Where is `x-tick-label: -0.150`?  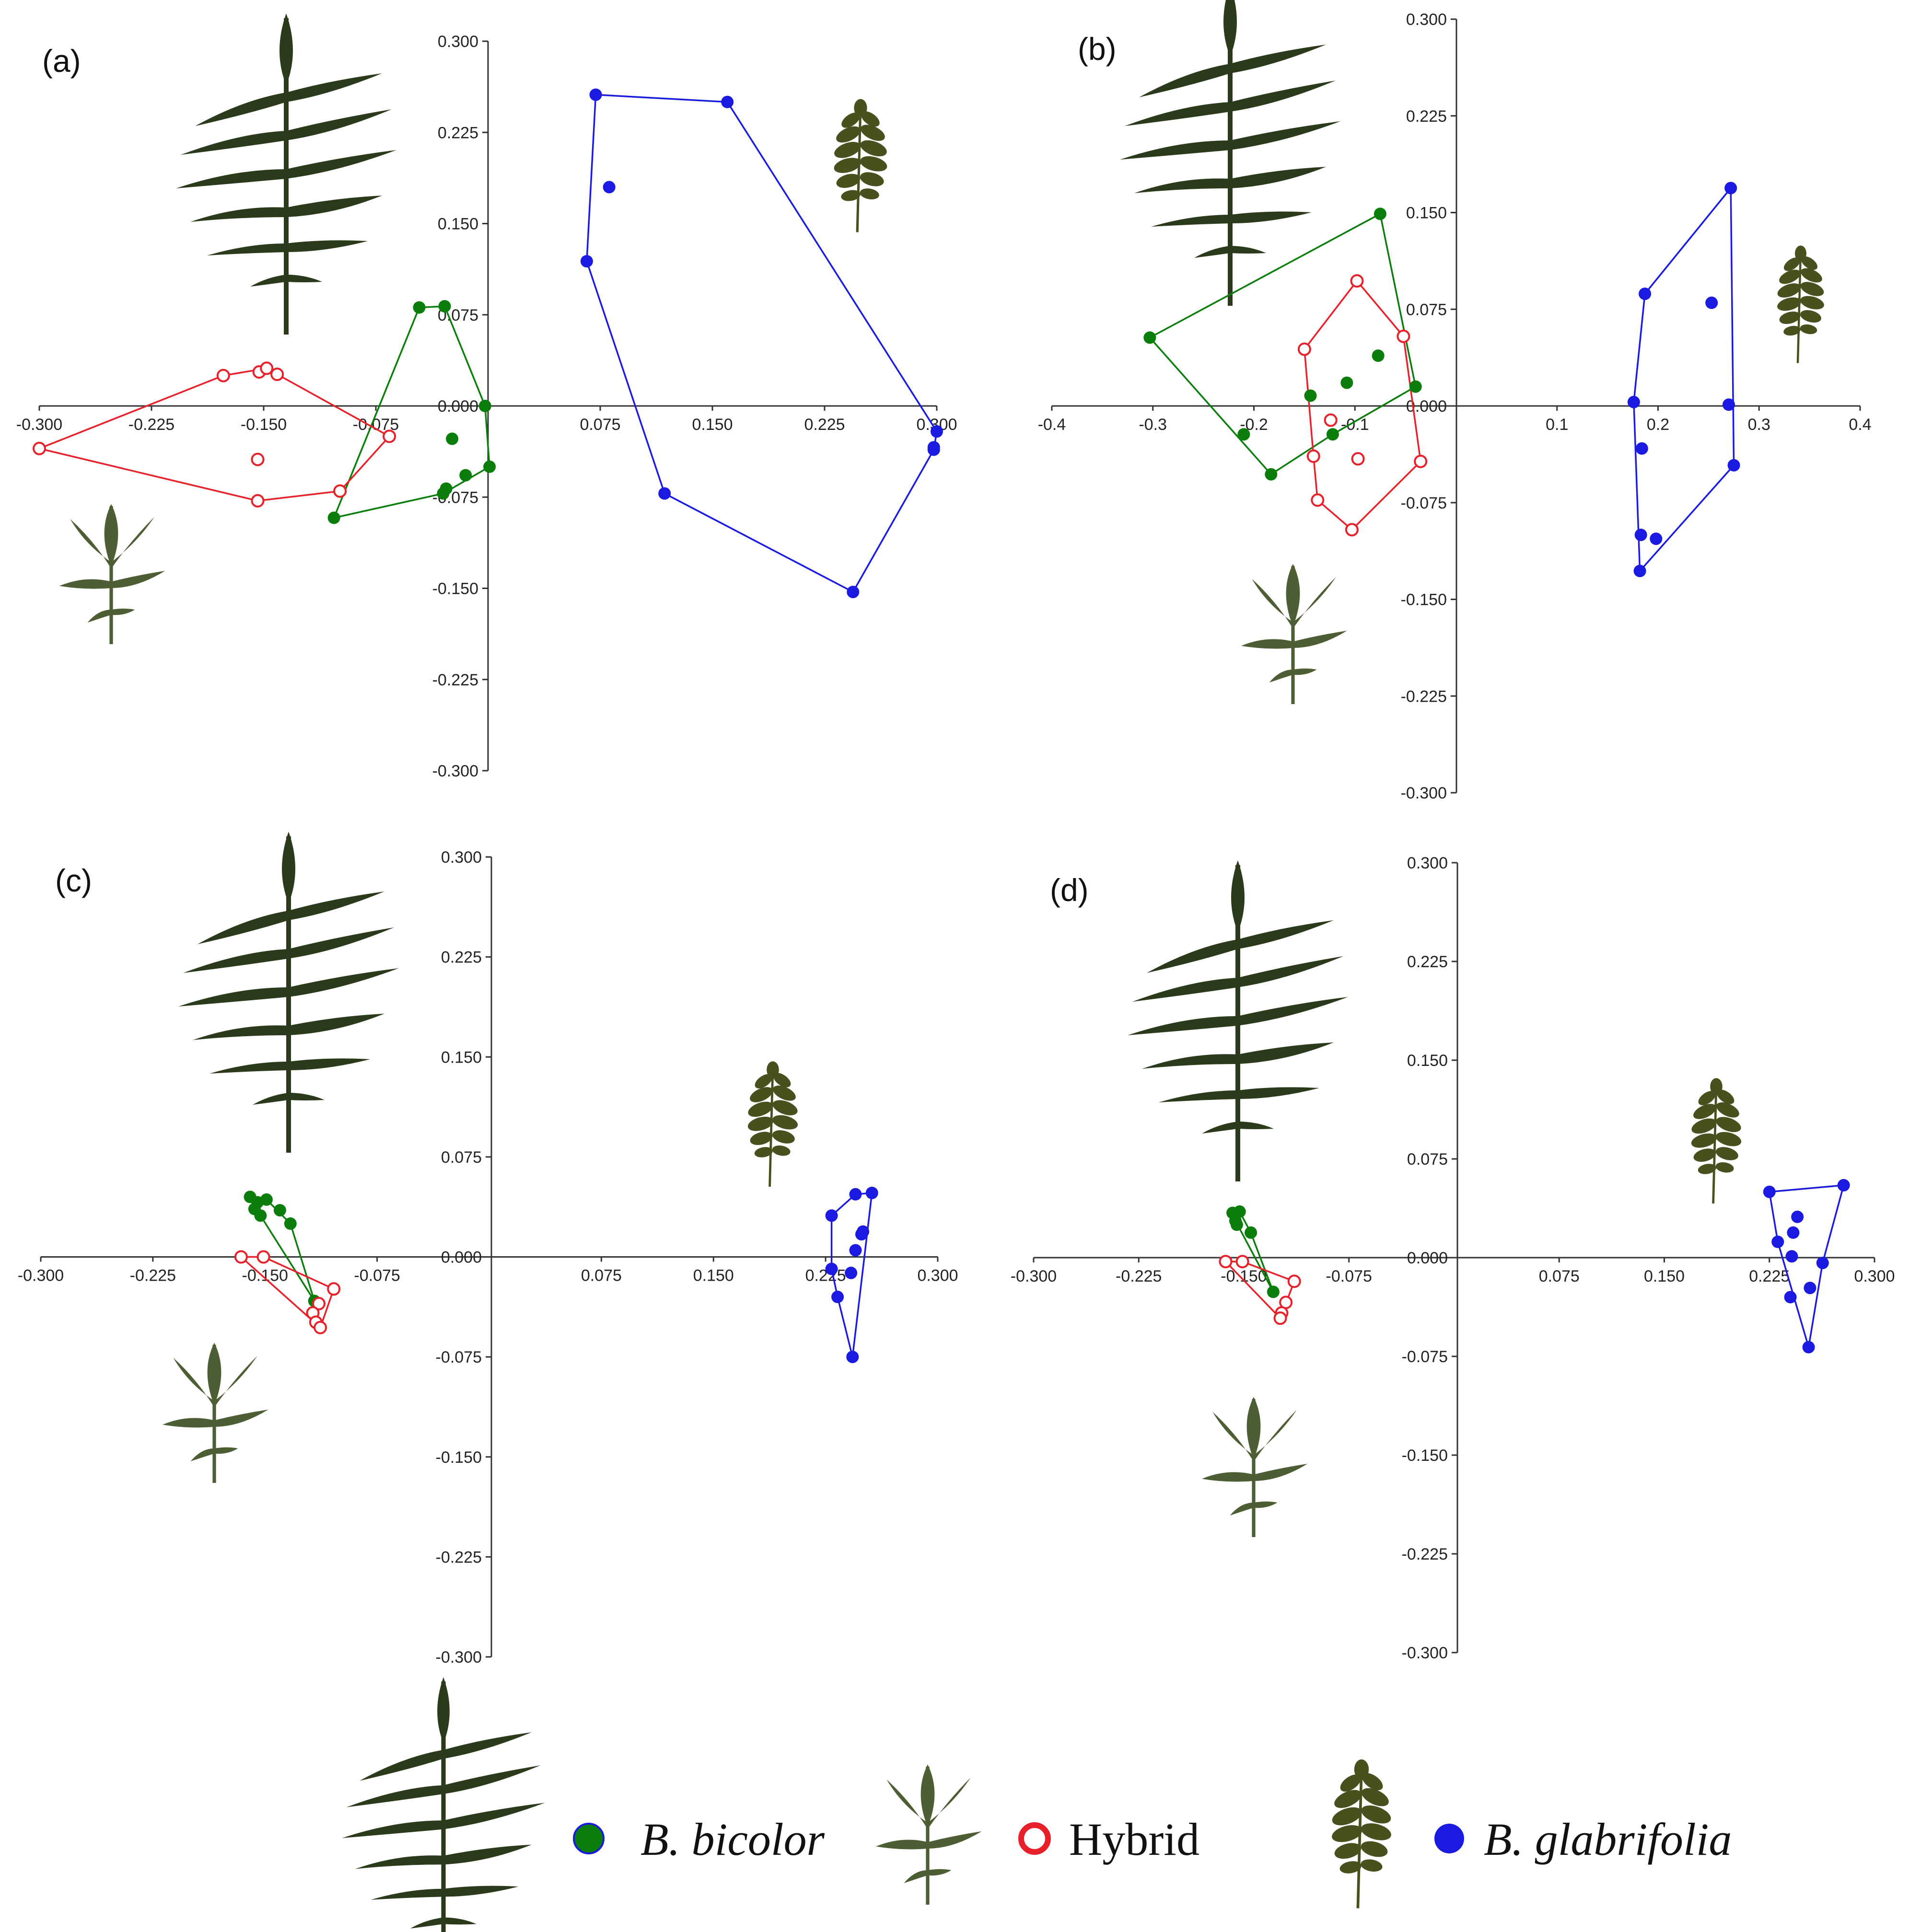
x-tick-label: -0.150 is located at coordinates (265, 1276).